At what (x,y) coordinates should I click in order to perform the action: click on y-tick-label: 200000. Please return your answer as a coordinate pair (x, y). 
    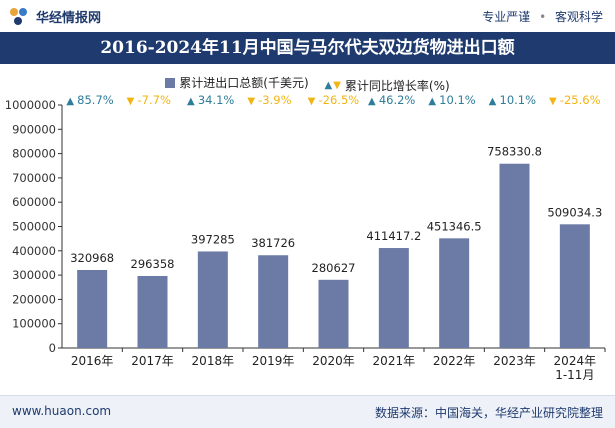
    Looking at the image, I should click on (34, 299).